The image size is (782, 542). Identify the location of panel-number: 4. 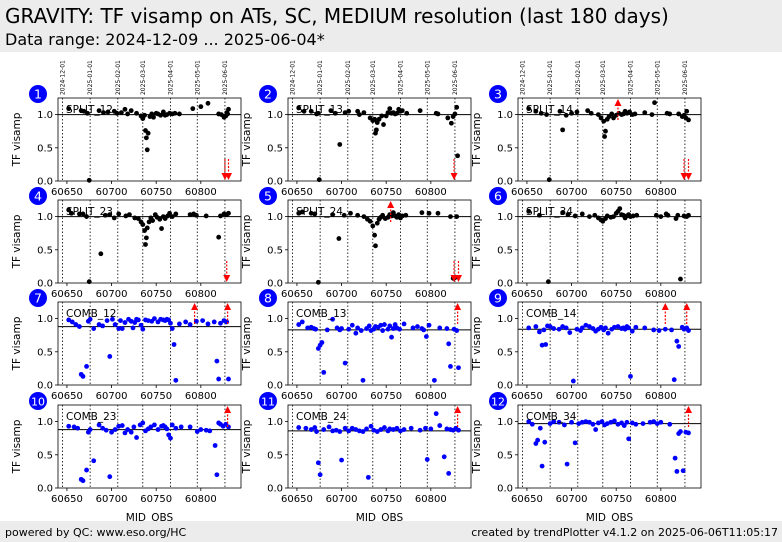
(38, 196).